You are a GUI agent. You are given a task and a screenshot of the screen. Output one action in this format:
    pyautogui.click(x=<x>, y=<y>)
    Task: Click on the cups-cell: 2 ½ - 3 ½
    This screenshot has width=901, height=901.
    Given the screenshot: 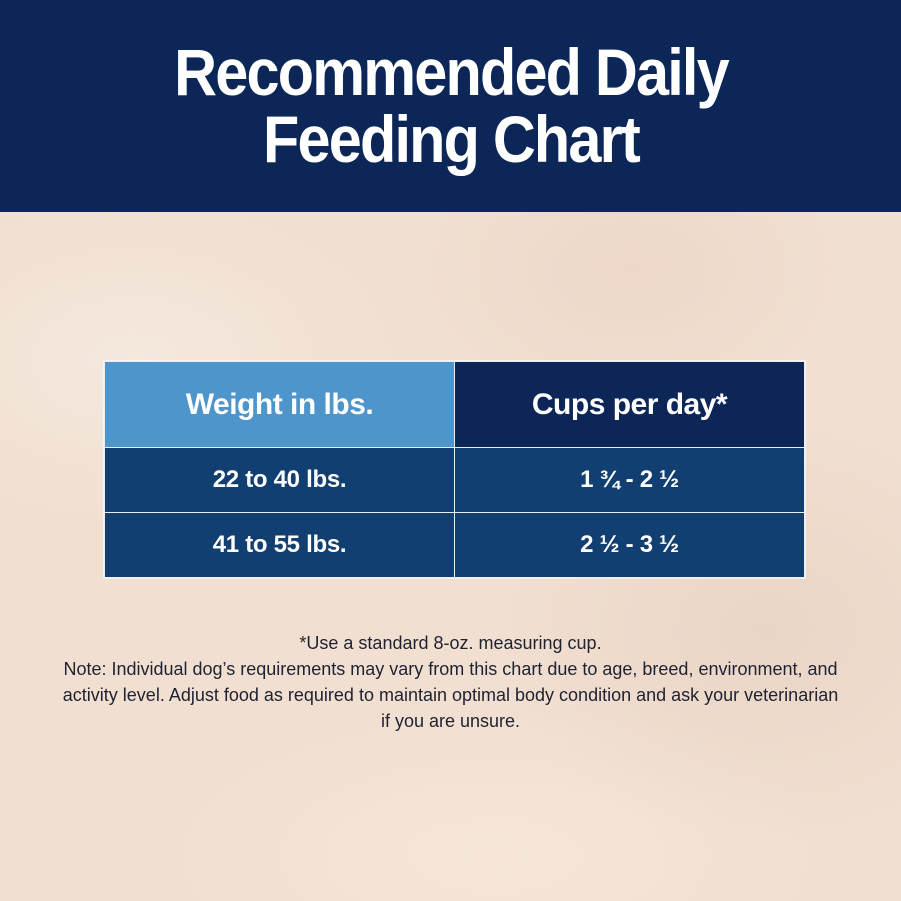 What is the action you would take?
    pyautogui.click(x=629, y=545)
    